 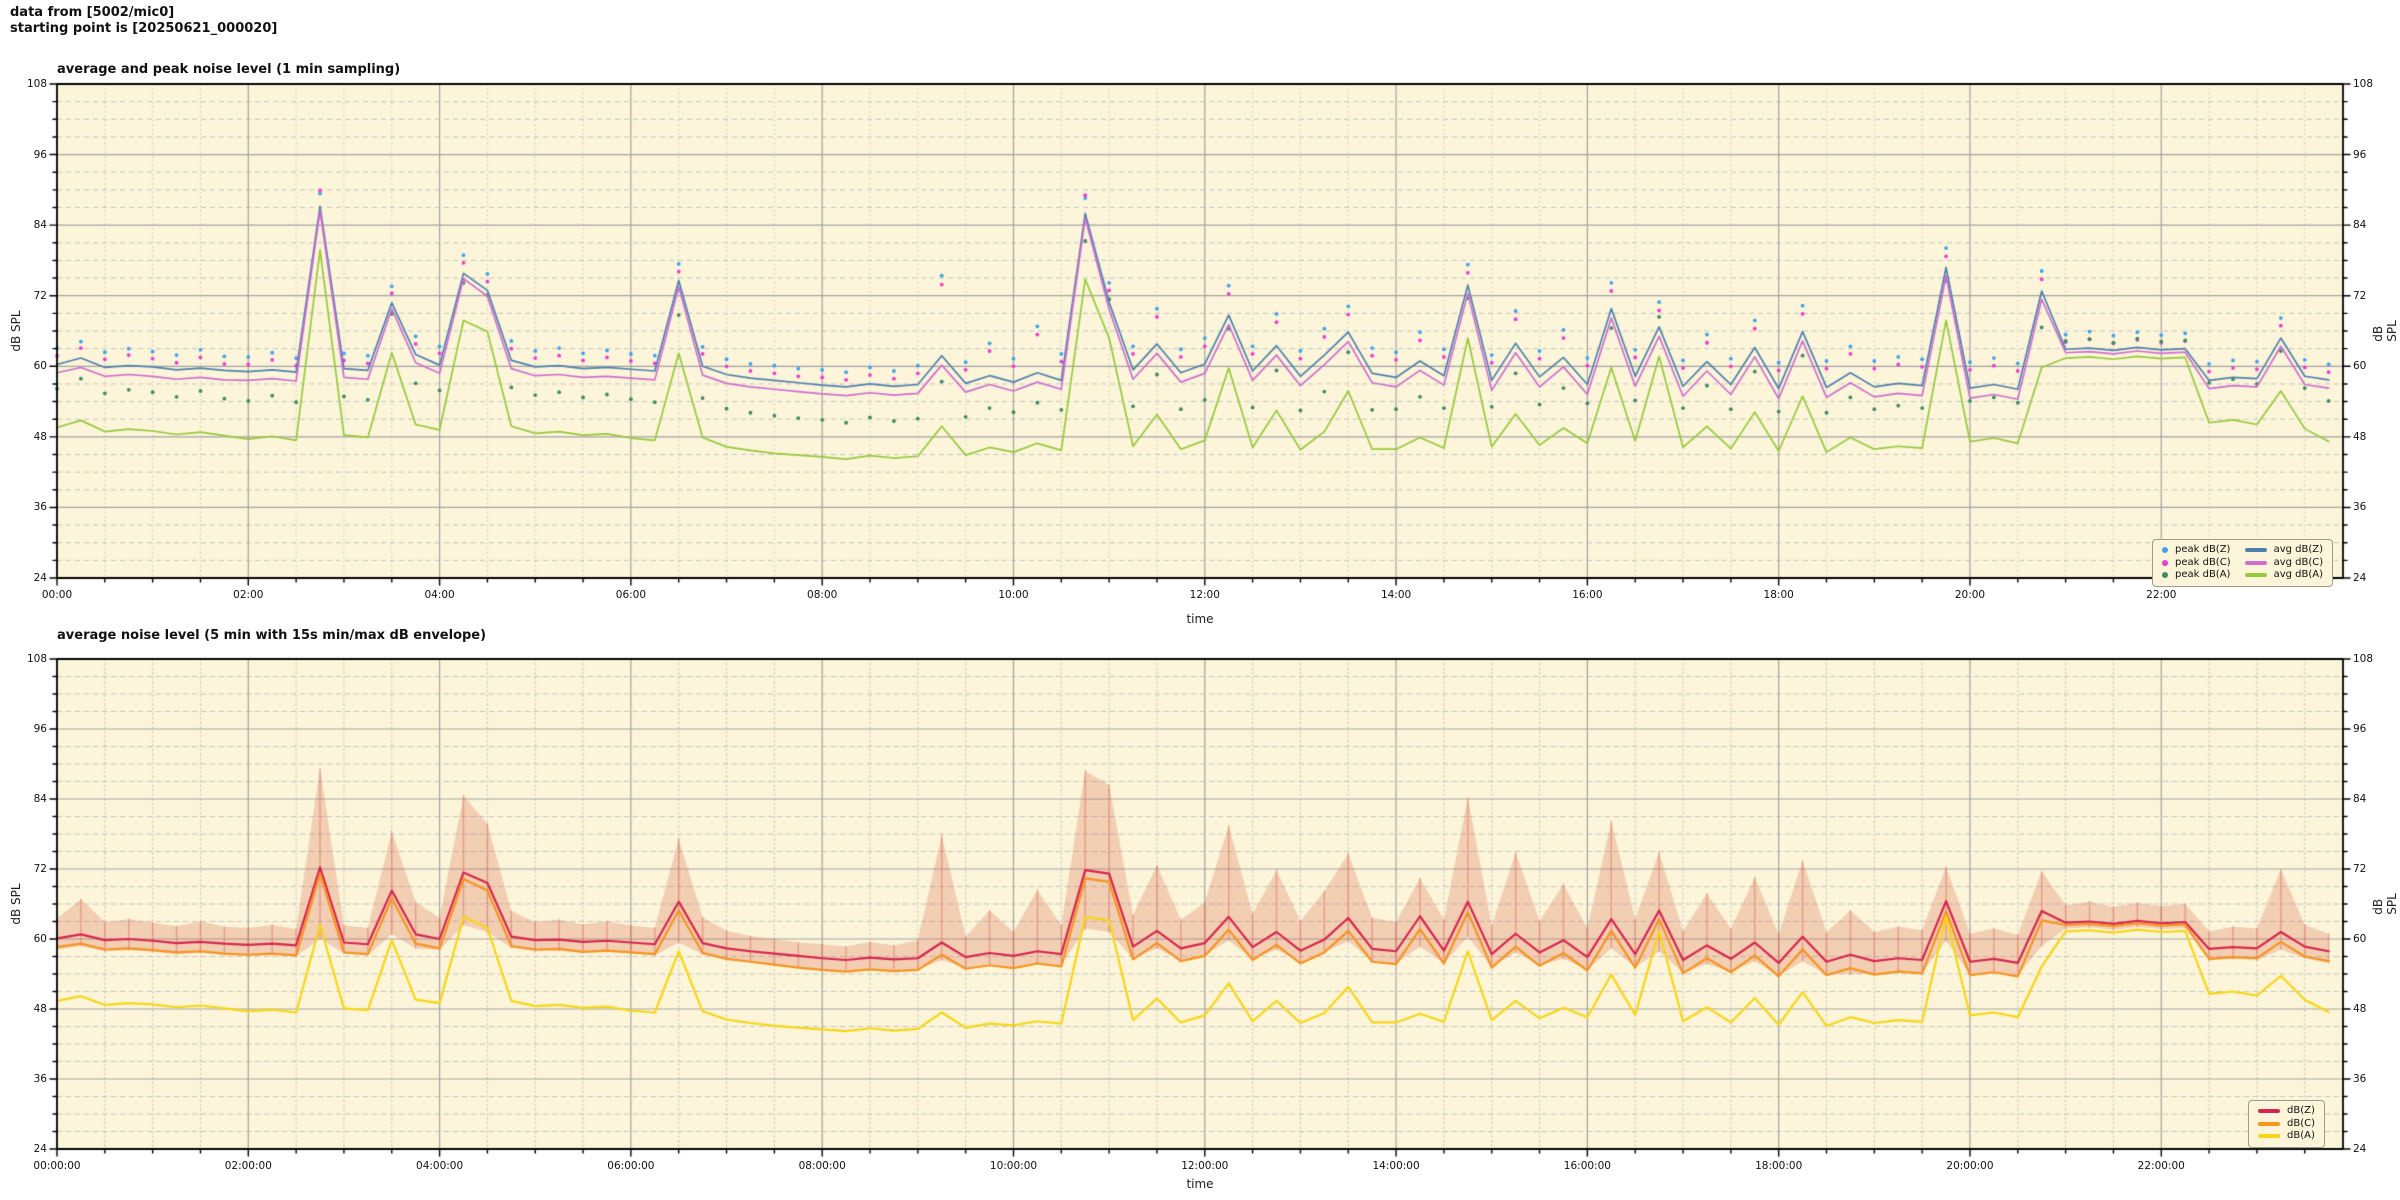 What do you see at coordinates (439, 595) in the screenshot?
I see `x-tick-label: 04:00` at bounding box center [439, 595].